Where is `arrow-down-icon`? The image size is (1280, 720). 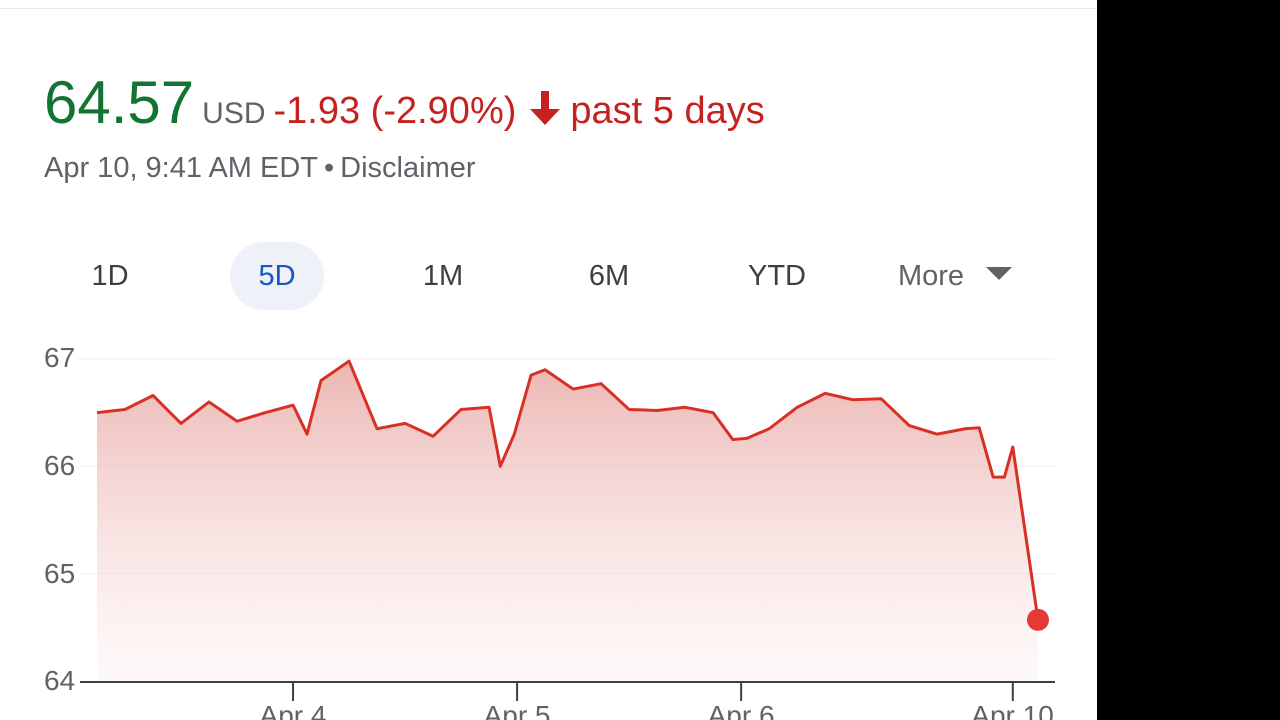 arrow-down-icon is located at coordinates (545, 108).